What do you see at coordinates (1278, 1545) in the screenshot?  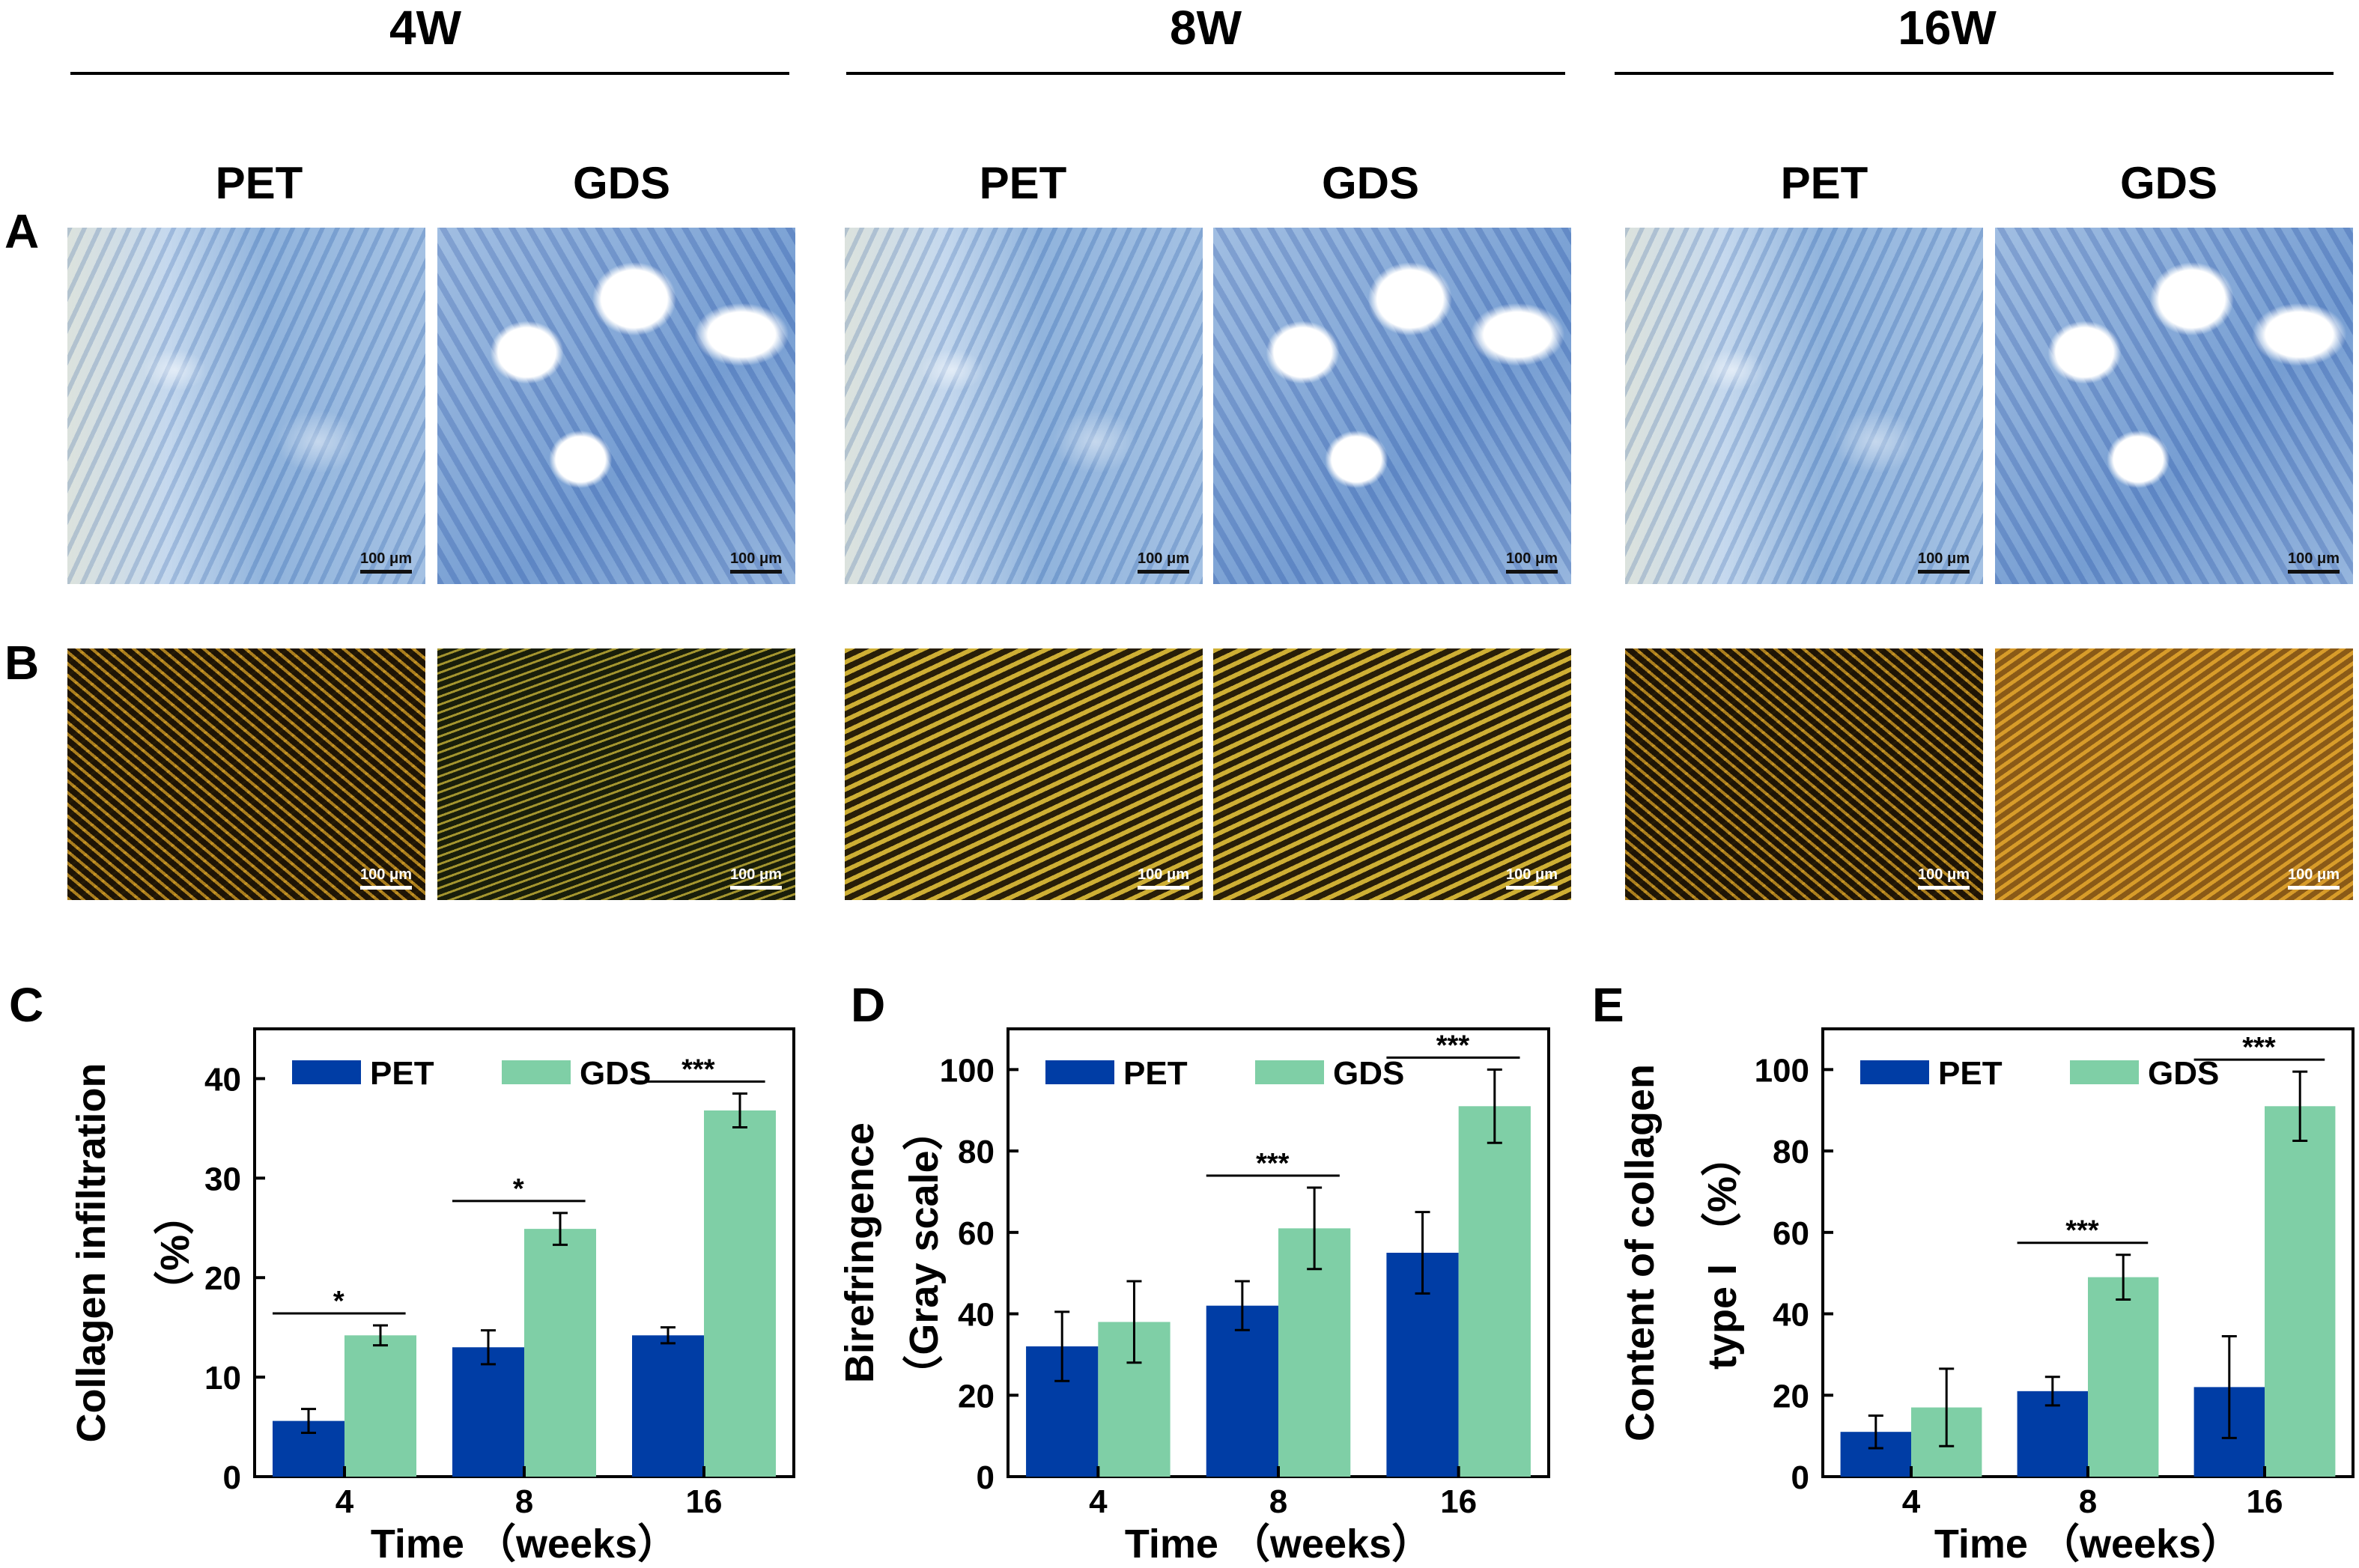 I see `x-axis-label-d: Time （weeks）` at bounding box center [1278, 1545].